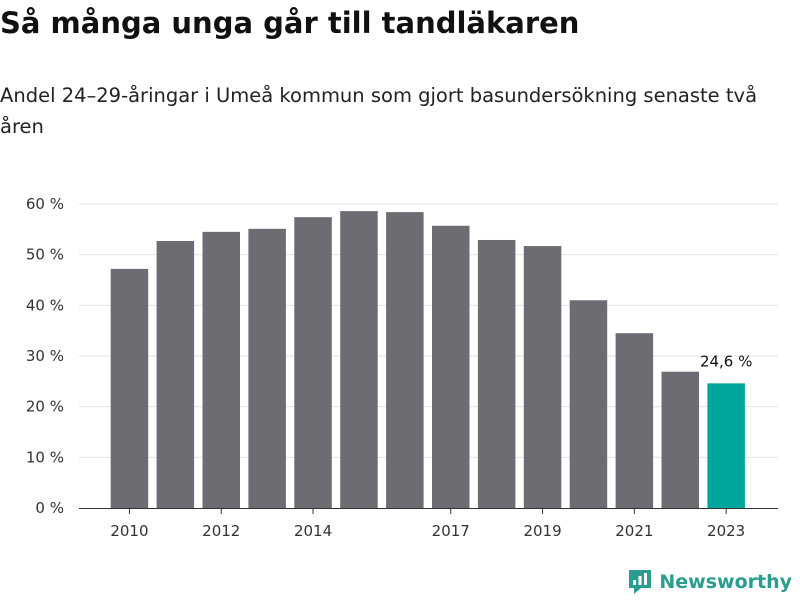  I want to click on y-tick-label: 50 %, so click(45, 255).